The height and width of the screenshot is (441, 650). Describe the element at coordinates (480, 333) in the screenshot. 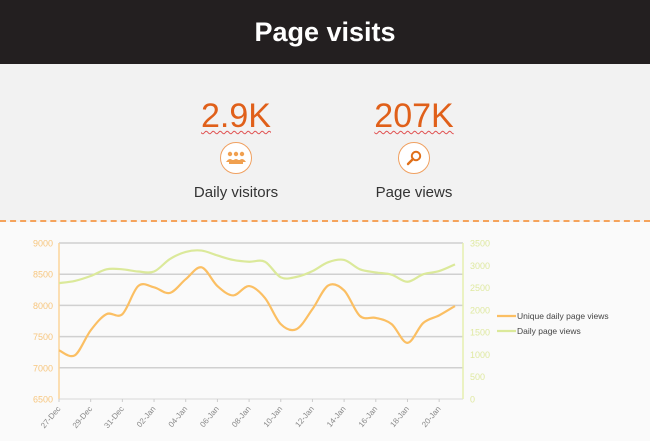

I see `y-right-tick-label: 1500` at that location.